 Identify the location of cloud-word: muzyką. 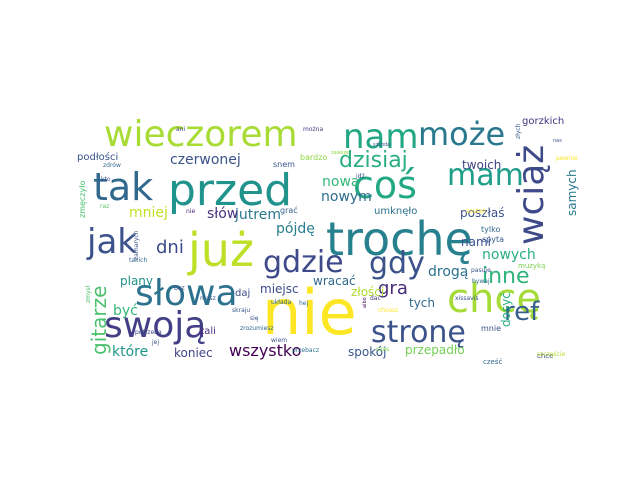
(531, 266).